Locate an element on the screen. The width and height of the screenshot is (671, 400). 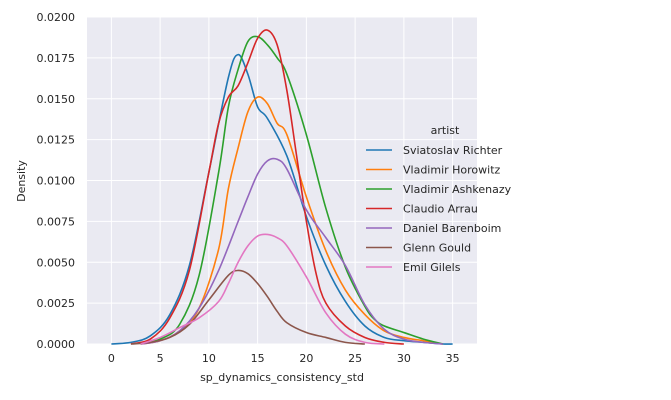
y-tick-label: 0.0075 is located at coordinates (56, 221).